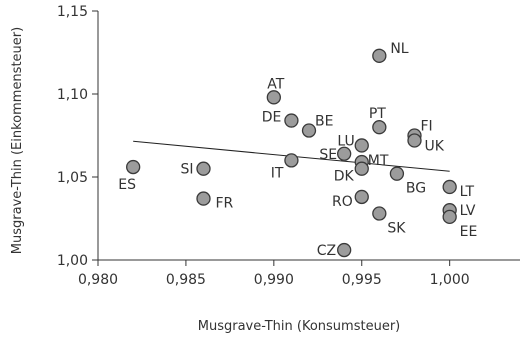  Describe the element at coordinates (344, 153) in the screenshot. I see `data-point-se` at that location.